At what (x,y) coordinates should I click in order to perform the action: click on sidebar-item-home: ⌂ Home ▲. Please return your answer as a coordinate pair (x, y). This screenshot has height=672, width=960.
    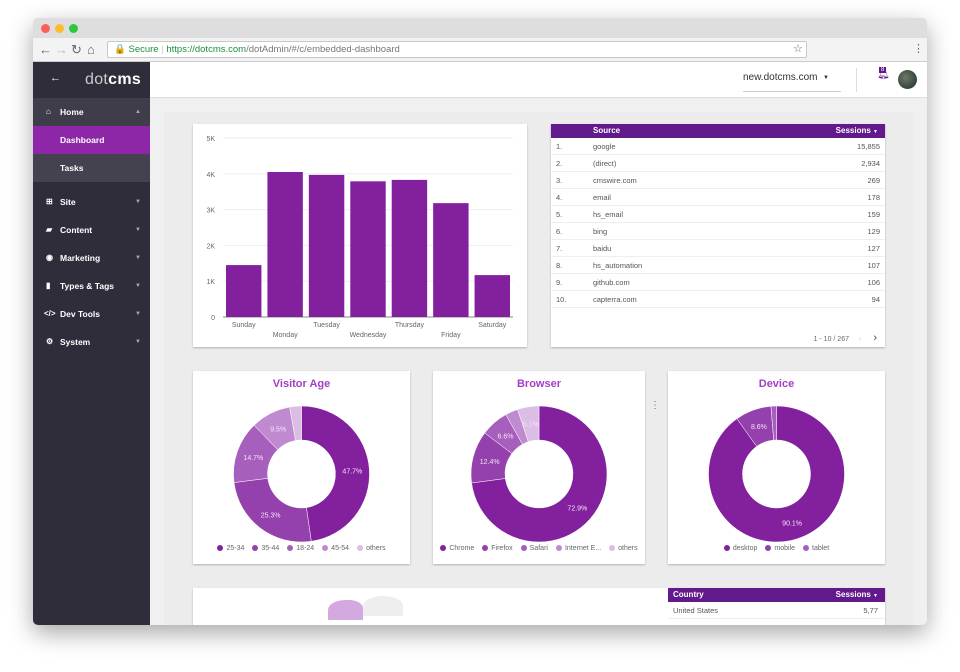
    Looking at the image, I should click on (91, 112).